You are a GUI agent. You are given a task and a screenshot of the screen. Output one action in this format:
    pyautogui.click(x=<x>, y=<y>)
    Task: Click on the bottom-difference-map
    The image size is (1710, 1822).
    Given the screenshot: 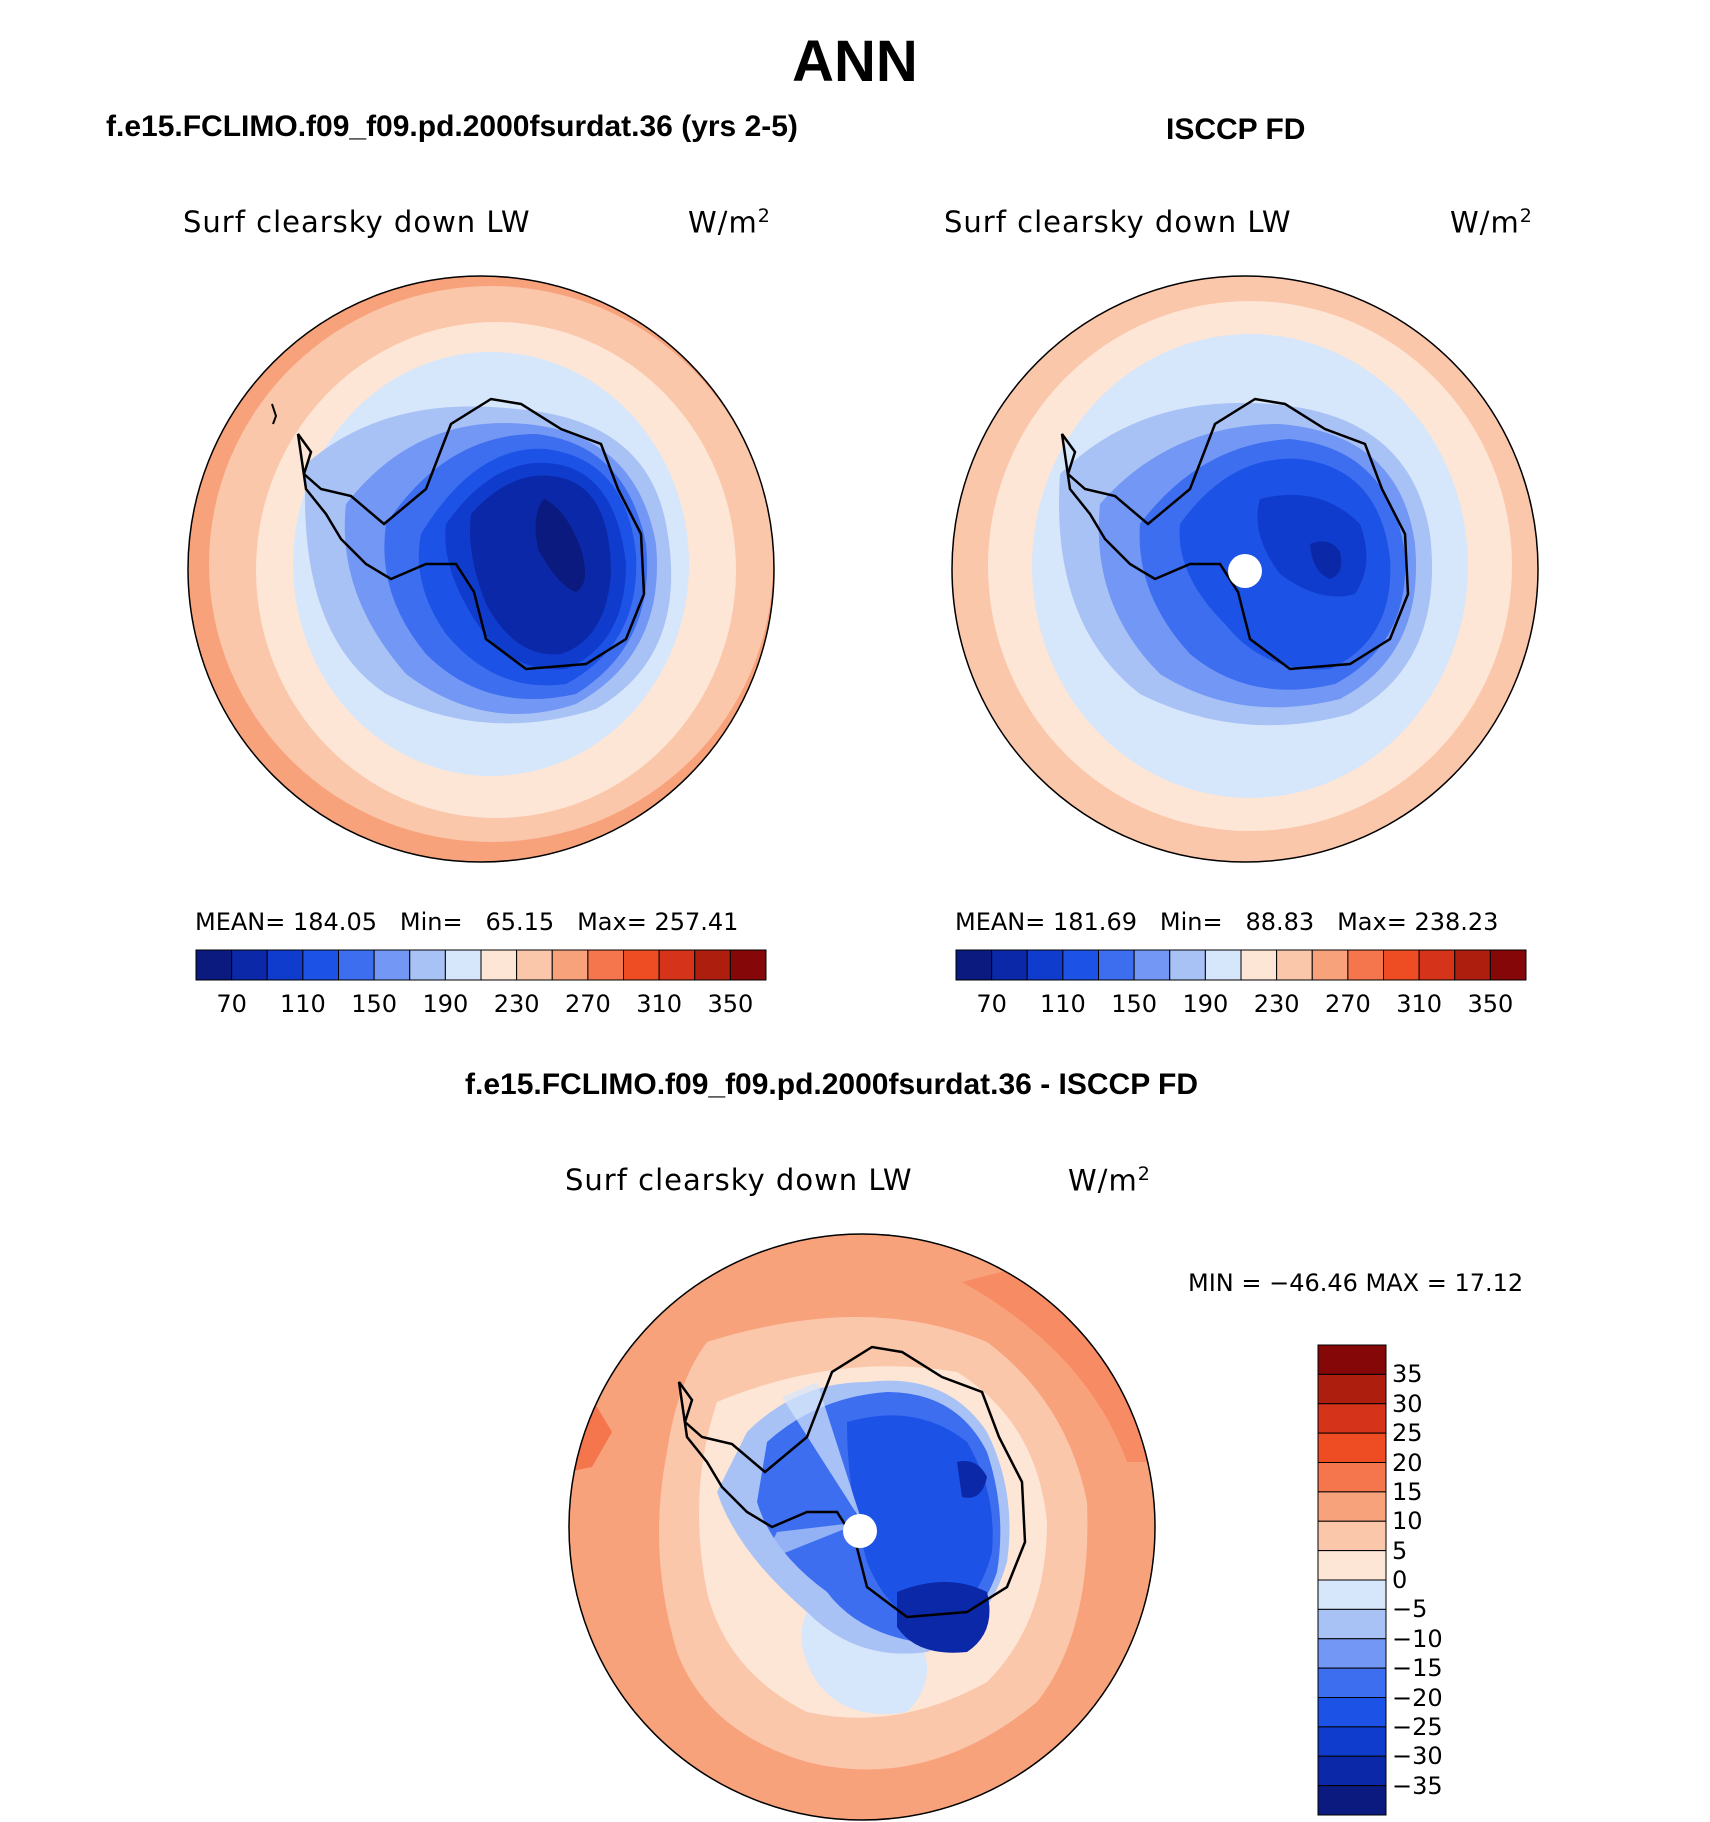 What is the action you would take?
    pyautogui.click(x=862, y=1527)
    